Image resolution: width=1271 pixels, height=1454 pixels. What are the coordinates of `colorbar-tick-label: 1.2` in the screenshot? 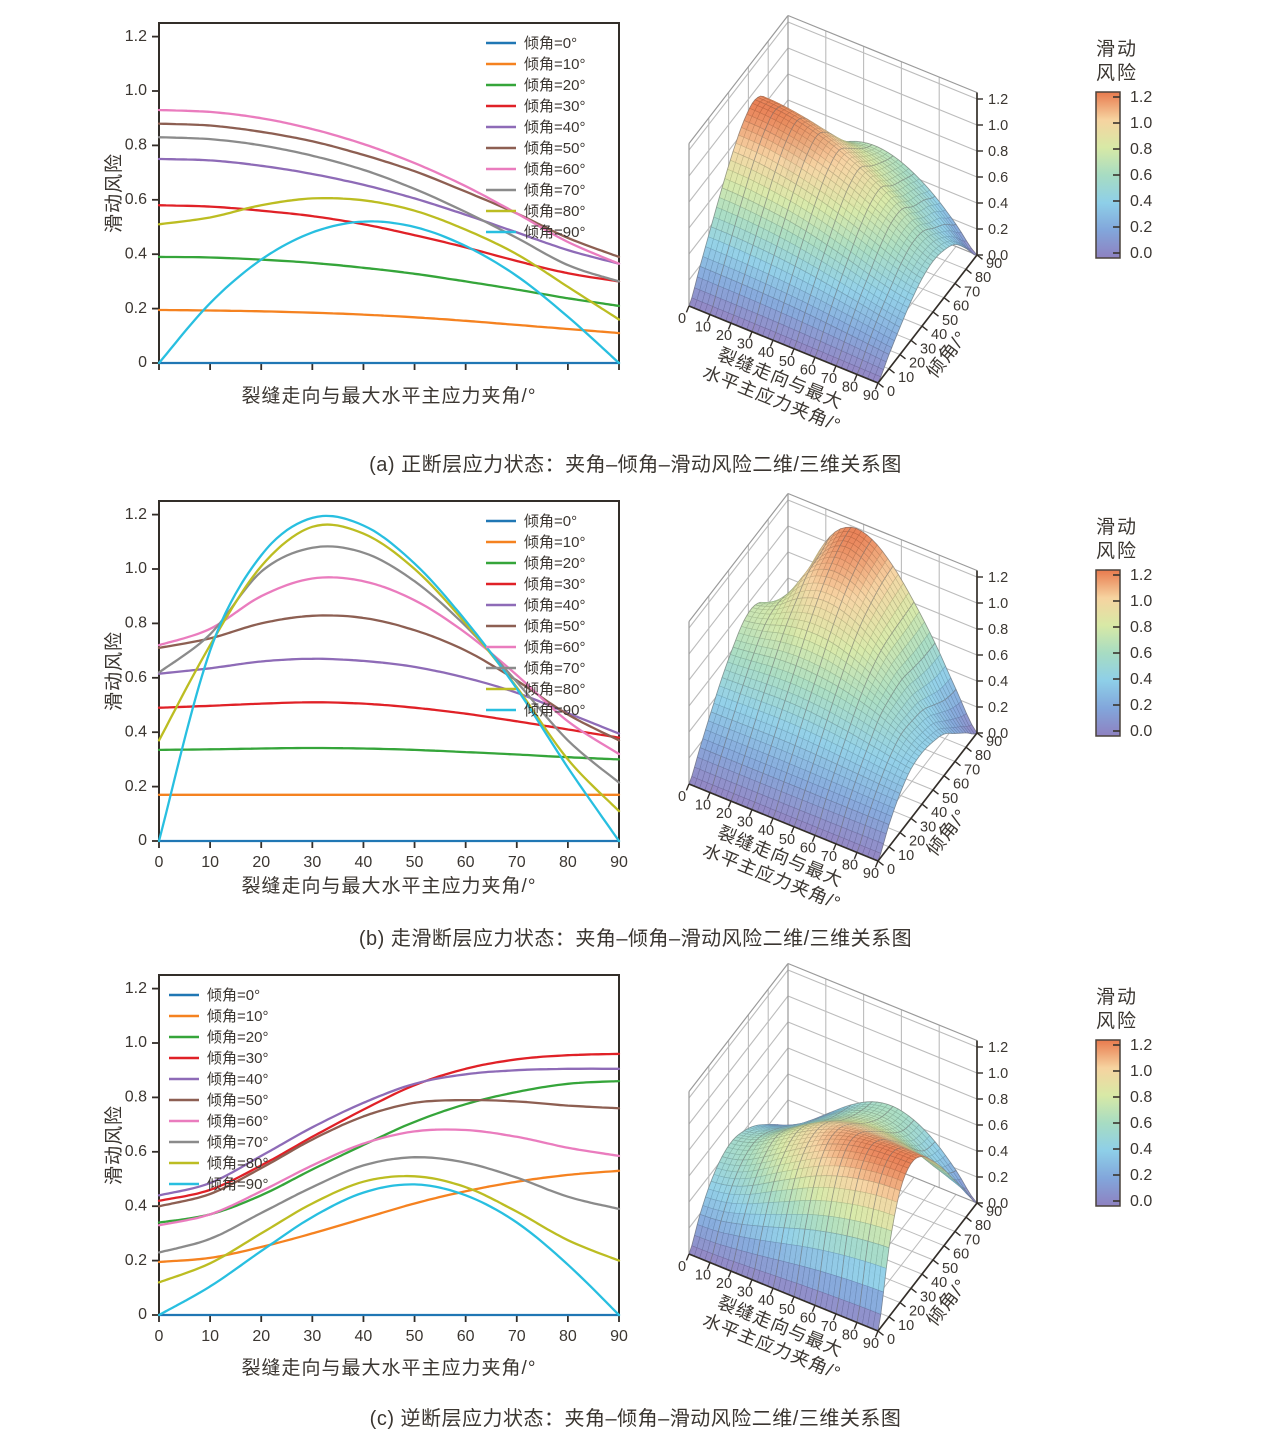 It's located at (1141, 97).